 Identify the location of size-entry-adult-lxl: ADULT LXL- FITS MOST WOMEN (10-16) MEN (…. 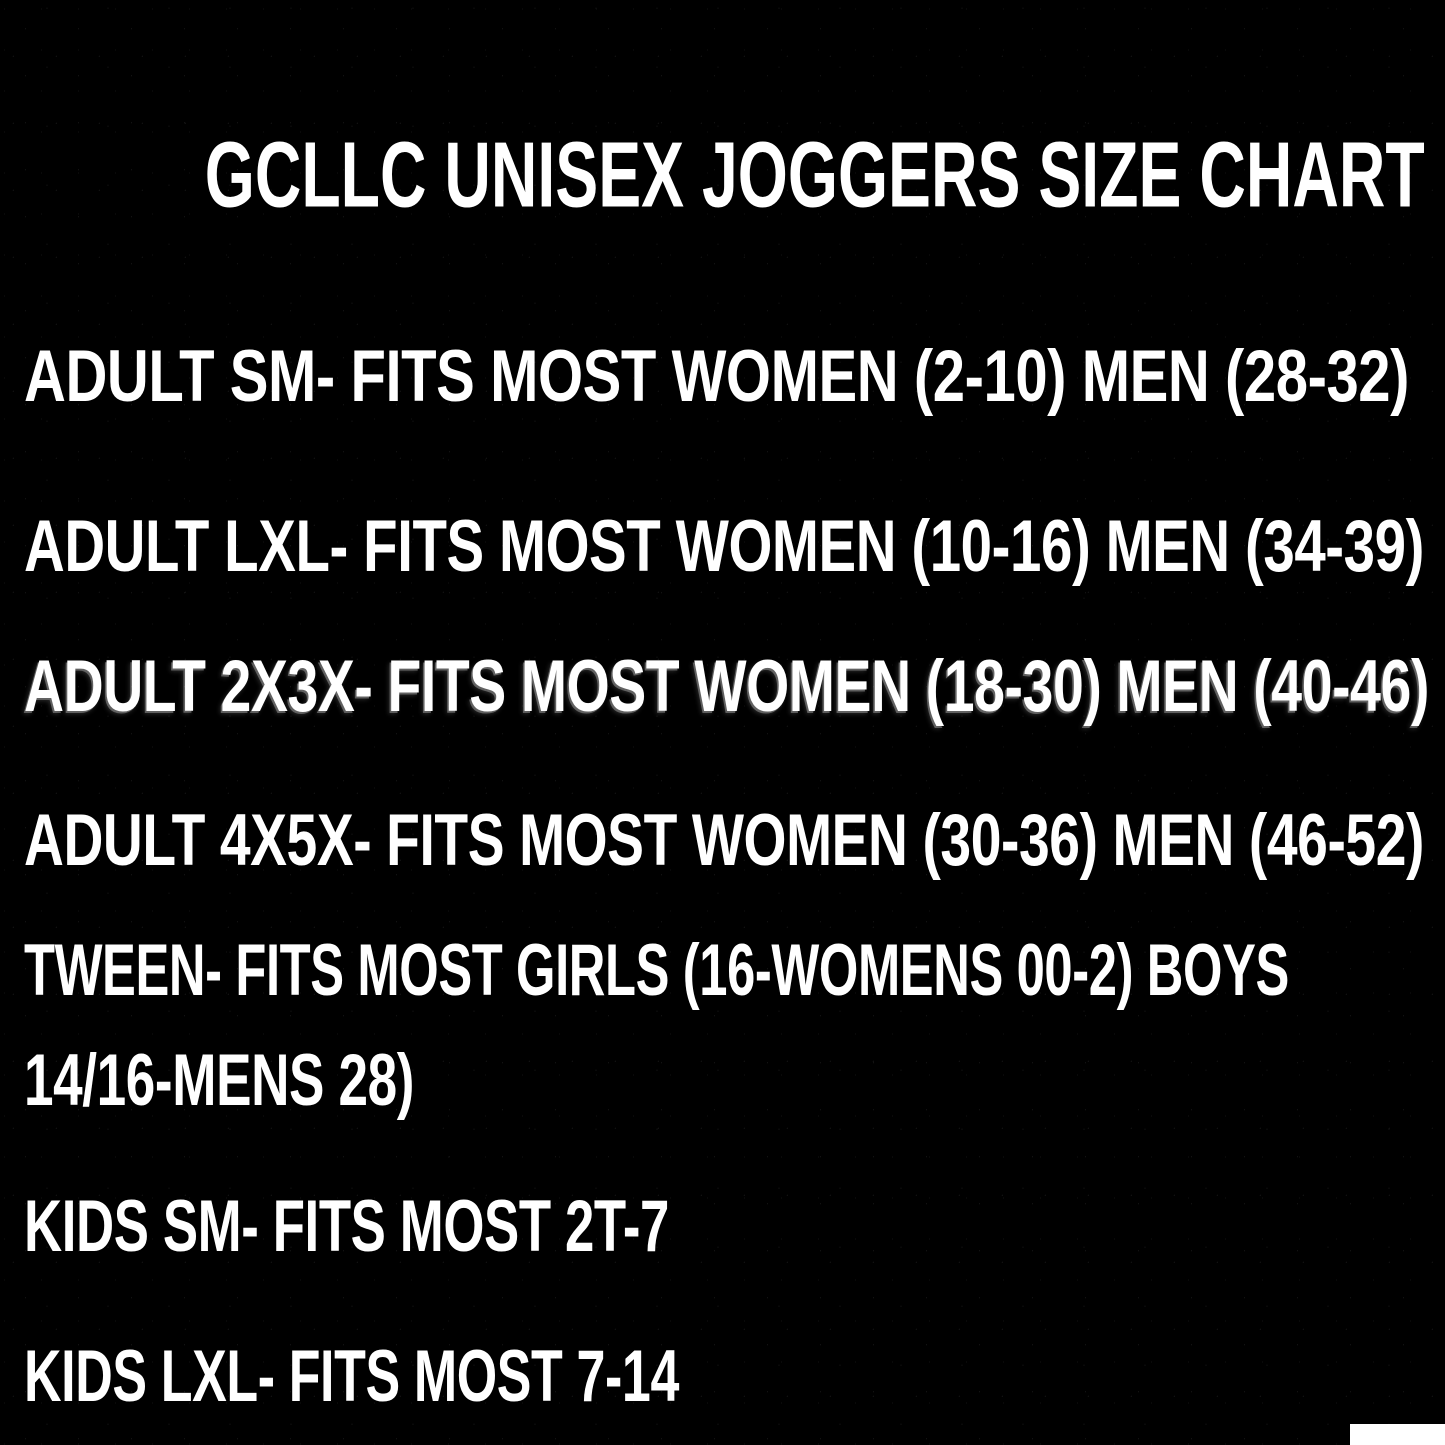
(729, 546).